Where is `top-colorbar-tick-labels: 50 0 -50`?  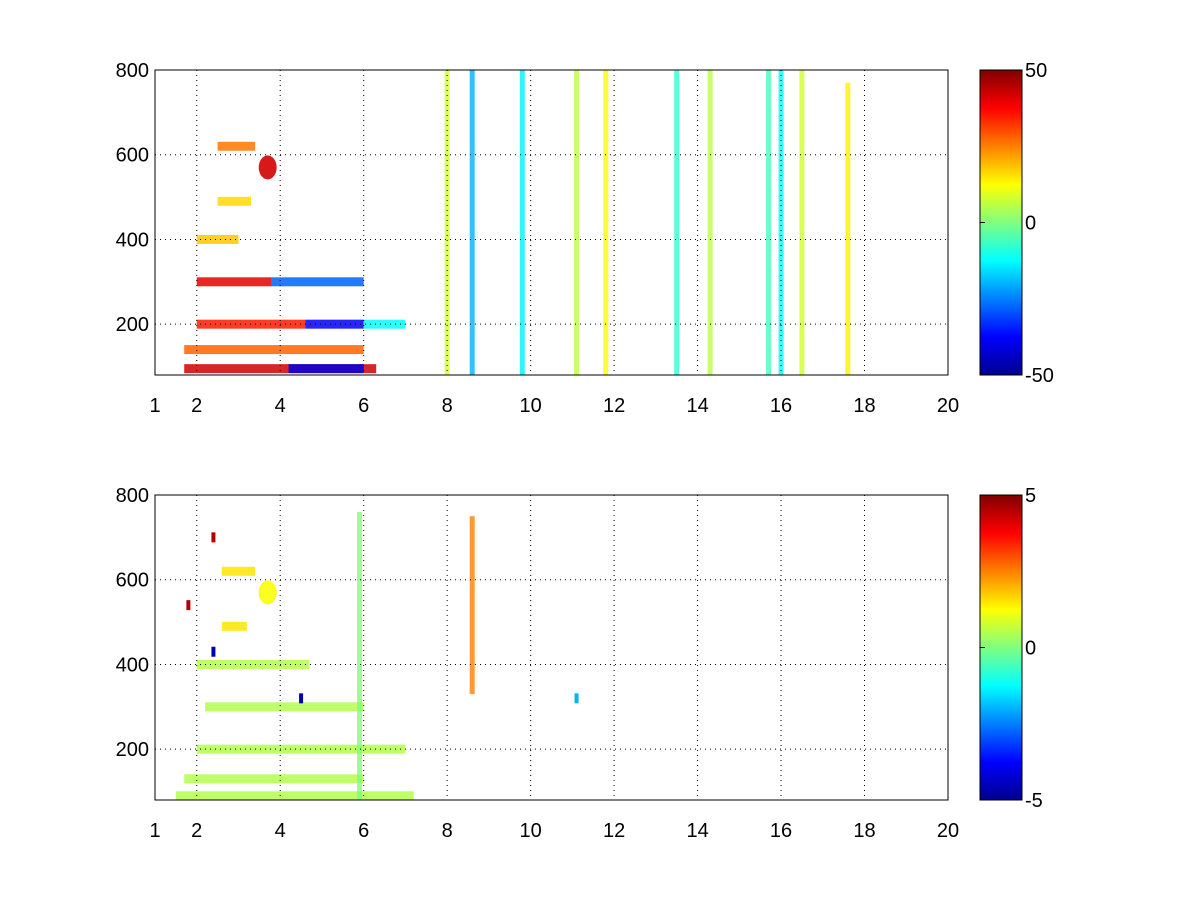 top-colorbar-tick-labels: 50 0 -50 is located at coordinates (1017, 223).